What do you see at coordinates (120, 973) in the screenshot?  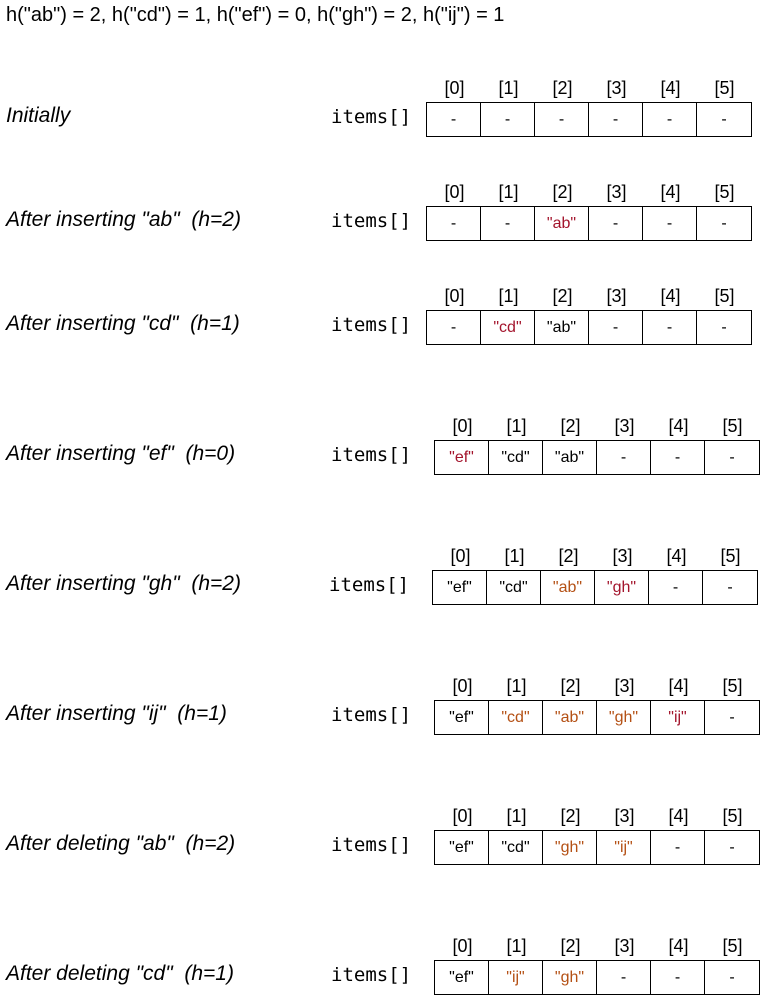 I see `step-label: After deleting "cd" (h=1)` at bounding box center [120, 973].